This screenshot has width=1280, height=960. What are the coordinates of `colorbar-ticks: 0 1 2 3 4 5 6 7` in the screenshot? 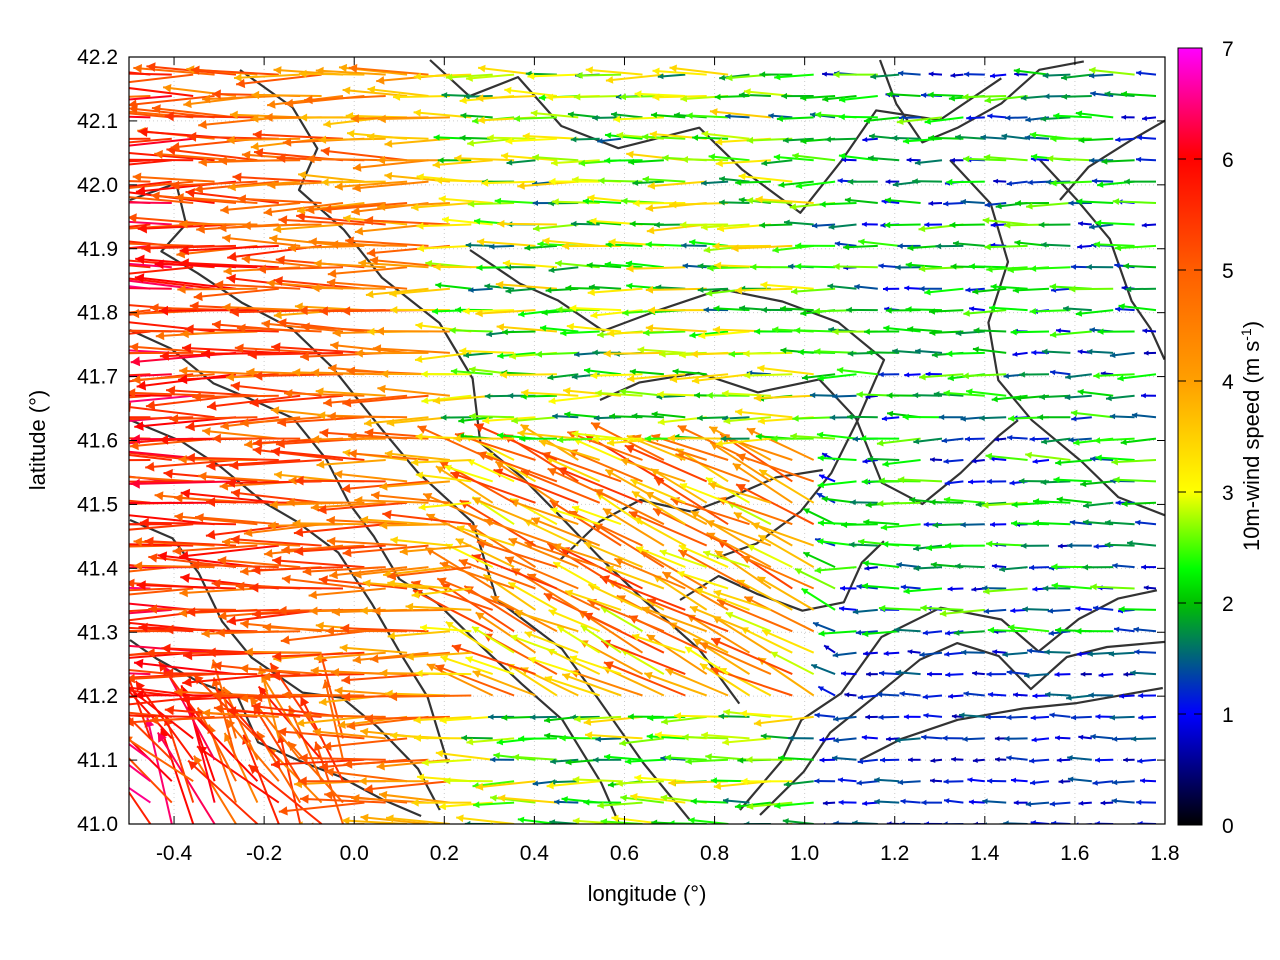 It's located at (1206, 438).